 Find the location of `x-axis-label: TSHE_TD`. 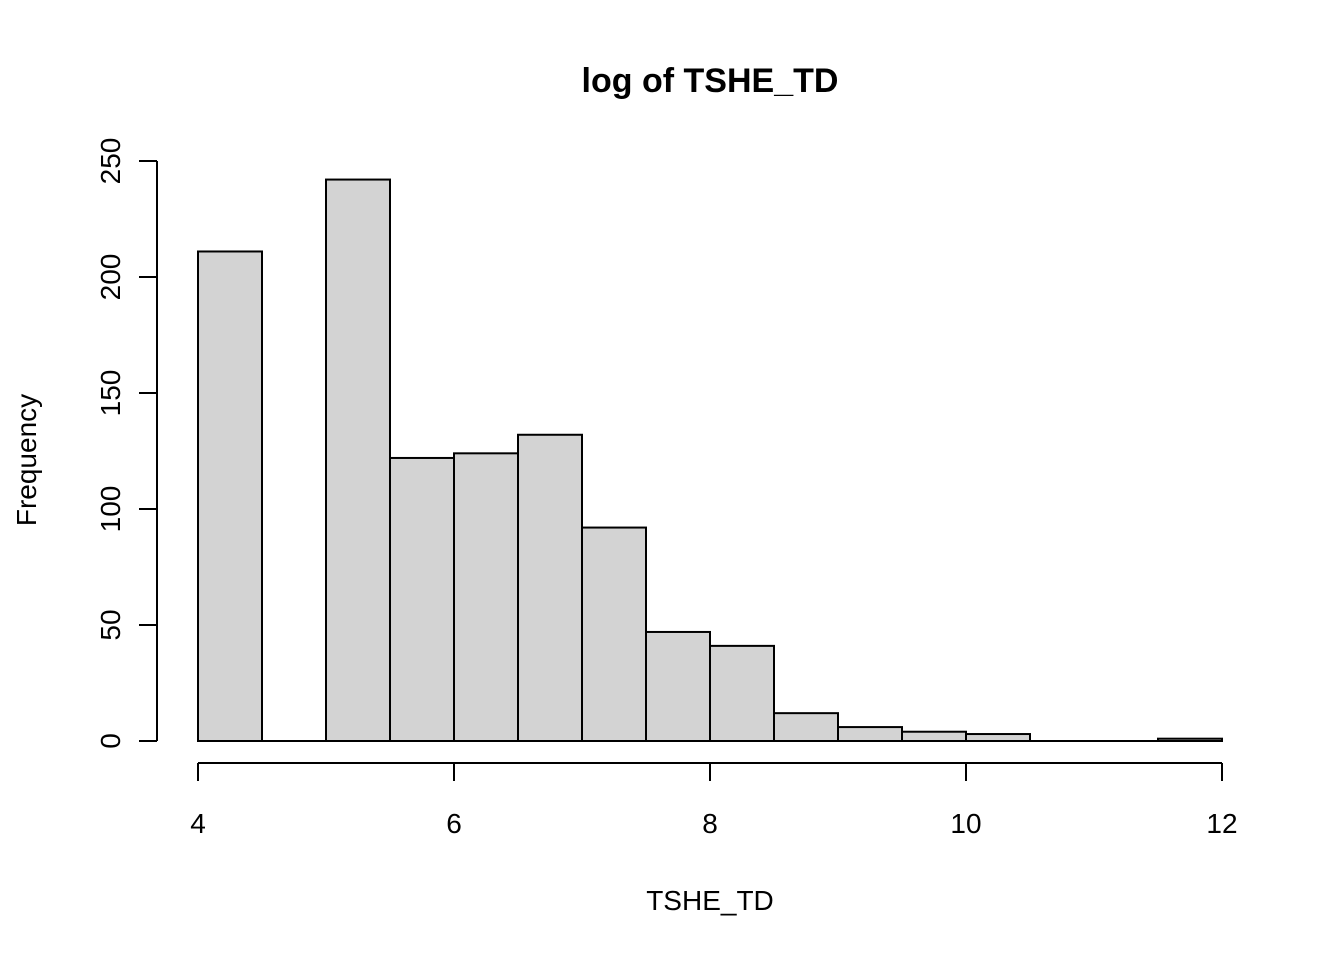

x-axis-label: TSHE_TD is located at coordinates (710, 900).